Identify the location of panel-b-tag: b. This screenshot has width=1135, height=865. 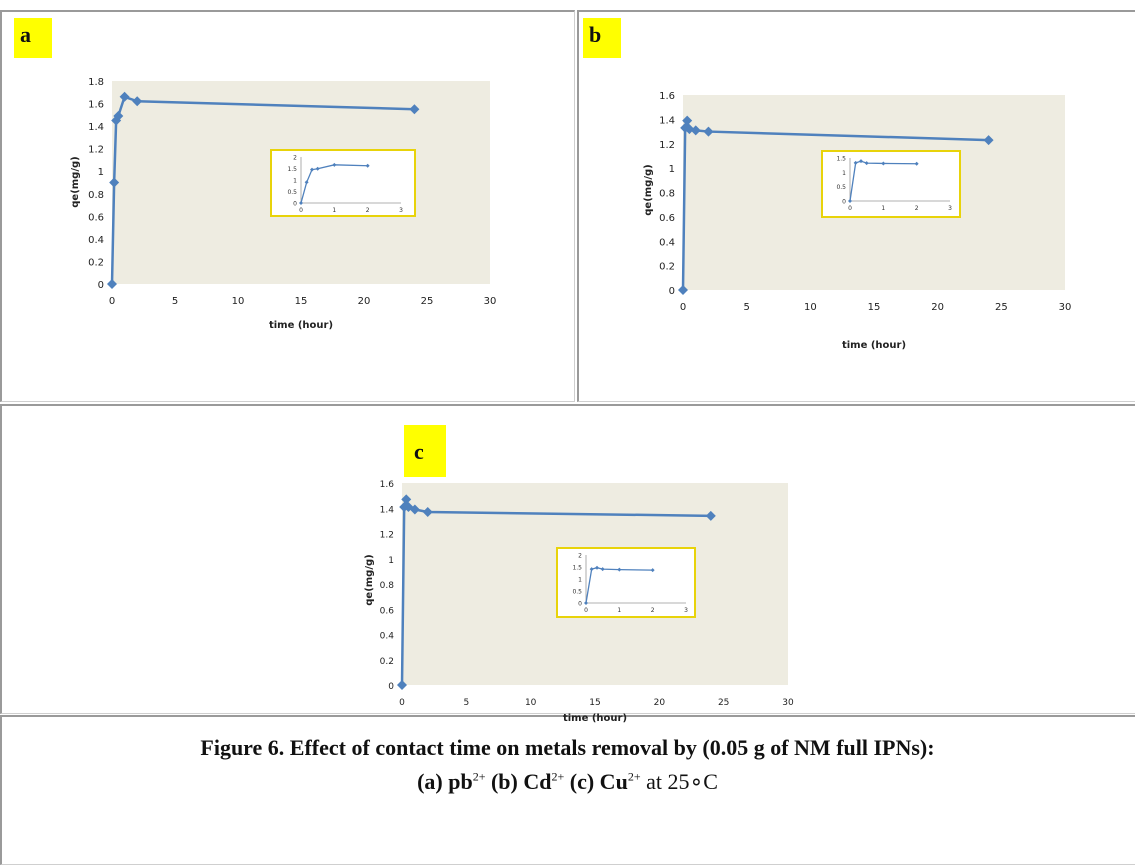
(602, 38).